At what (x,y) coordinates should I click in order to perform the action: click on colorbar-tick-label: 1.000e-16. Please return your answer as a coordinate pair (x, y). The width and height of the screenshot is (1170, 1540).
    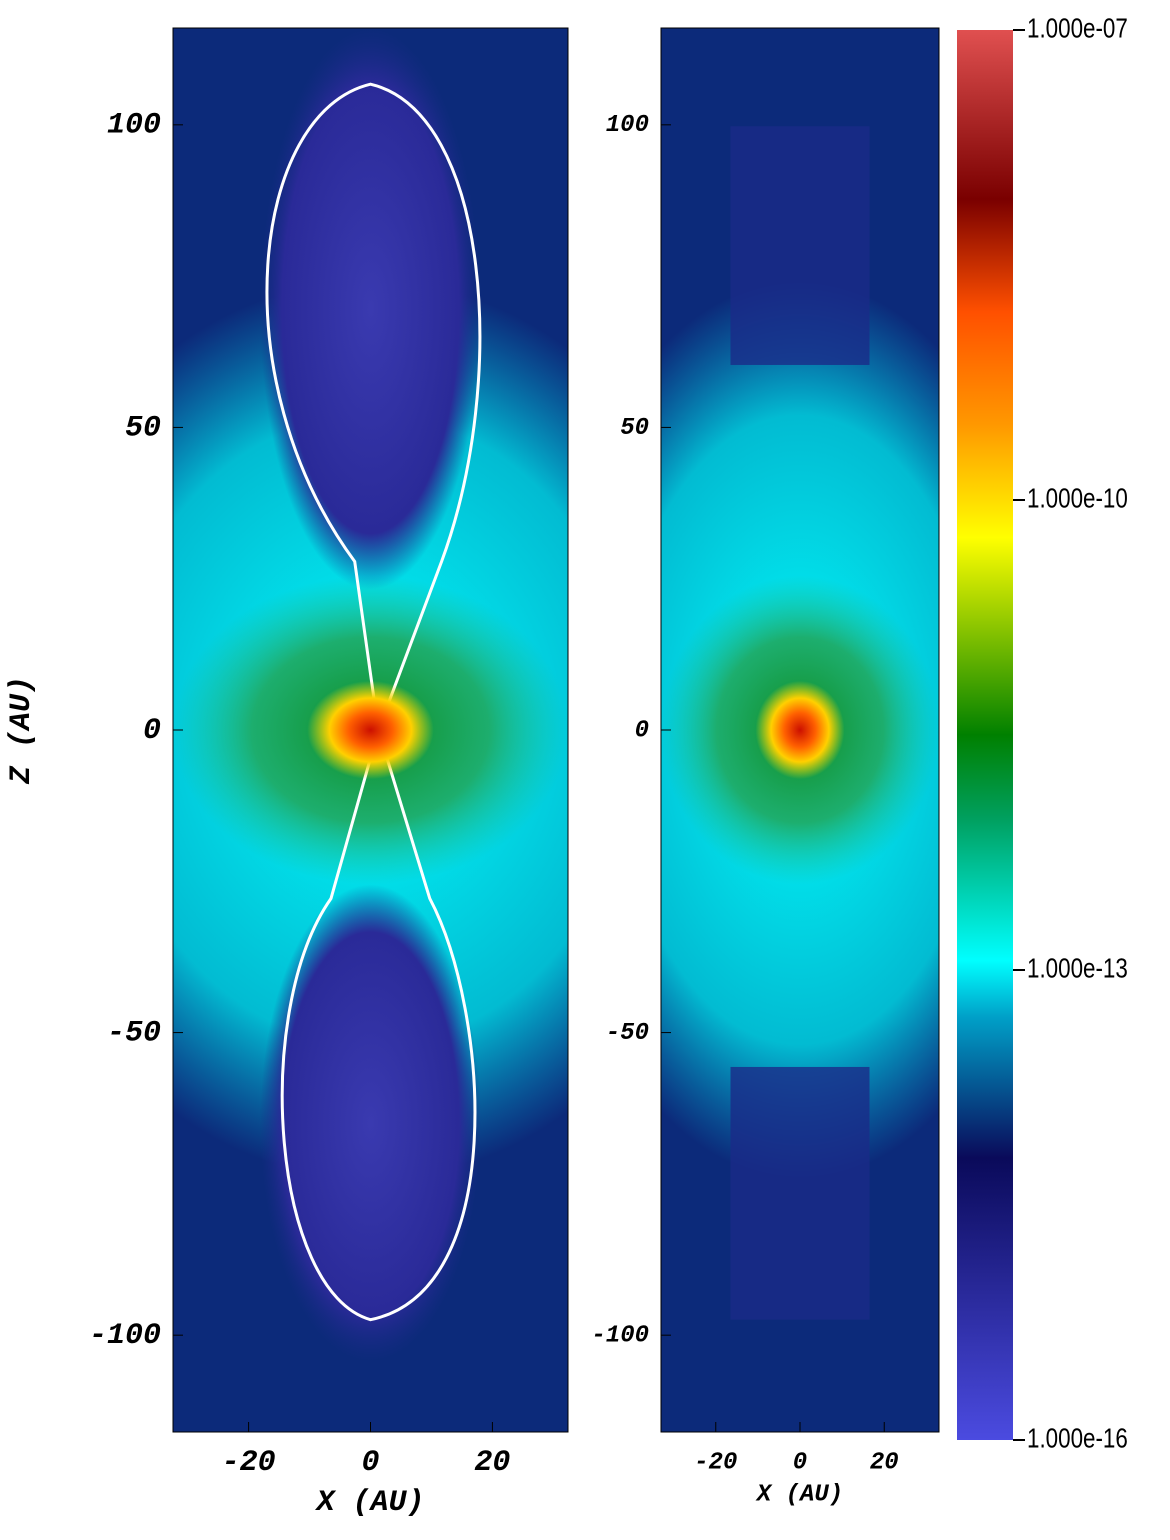
    Looking at the image, I should click on (1077, 1438).